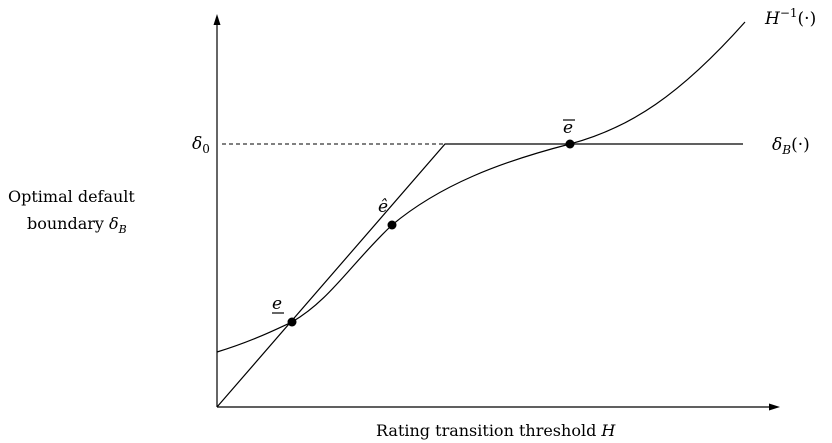  I want to click on point-e-hat, so click(392, 225).